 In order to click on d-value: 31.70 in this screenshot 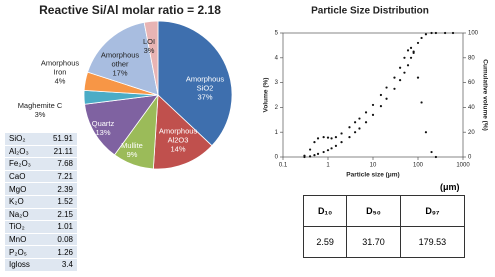, I will do `click(373, 242)`.